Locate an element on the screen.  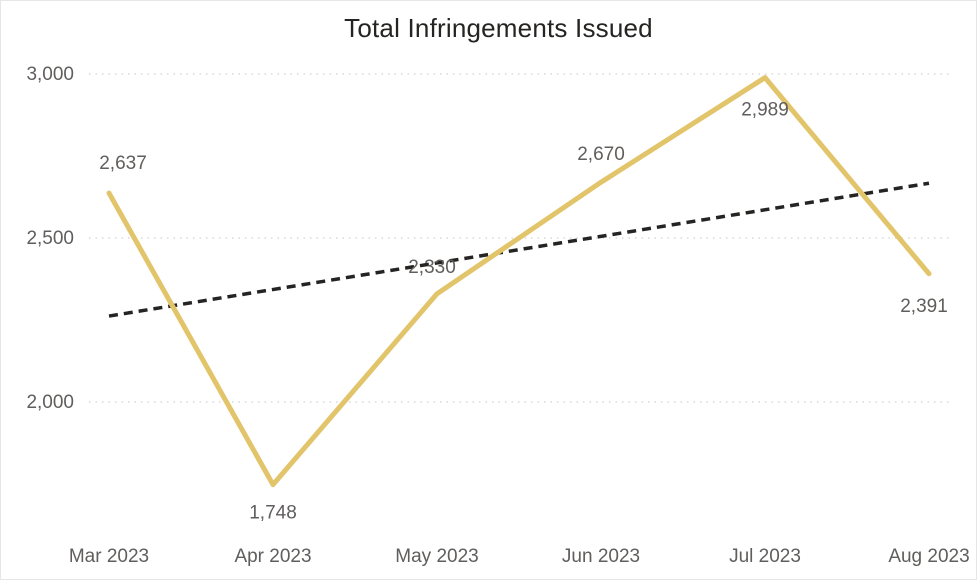
data-label: 2,637 is located at coordinates (123, 163).